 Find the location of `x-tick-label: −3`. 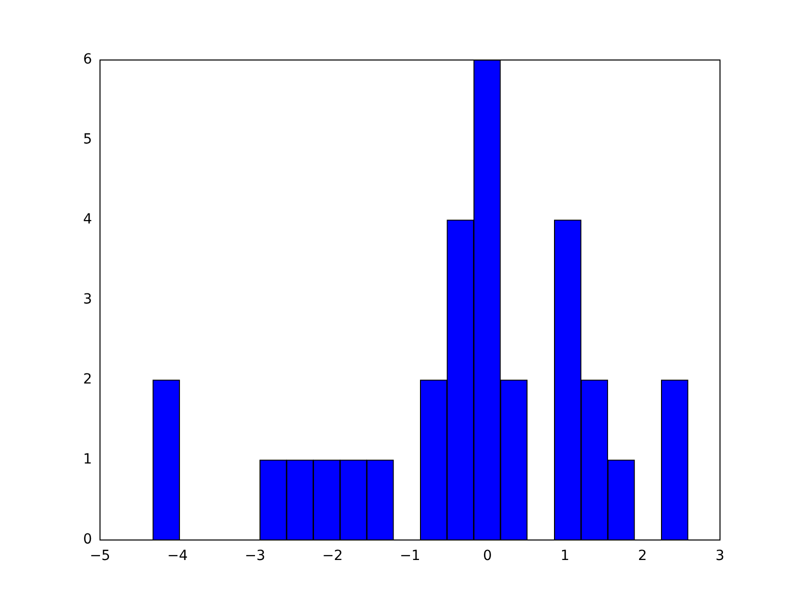

x-tick-label: −3 is located at coordinates (255, 556).